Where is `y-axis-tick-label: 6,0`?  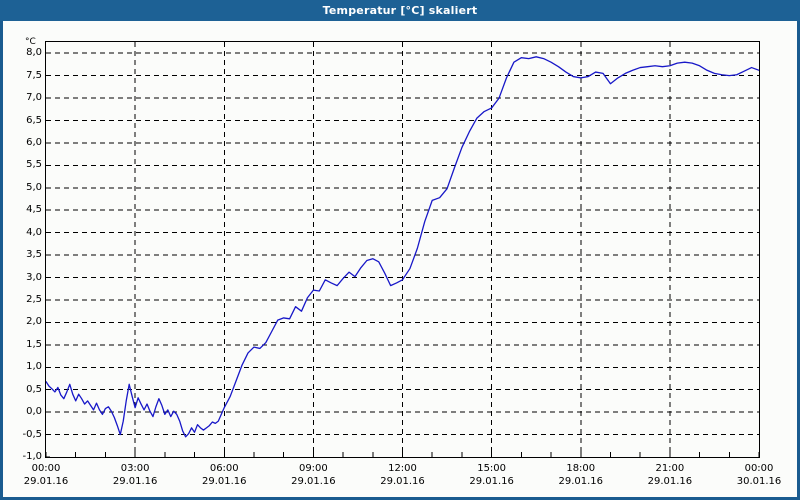 y-axis-tick-label: 6,0 is located at coordinates (34, 142).